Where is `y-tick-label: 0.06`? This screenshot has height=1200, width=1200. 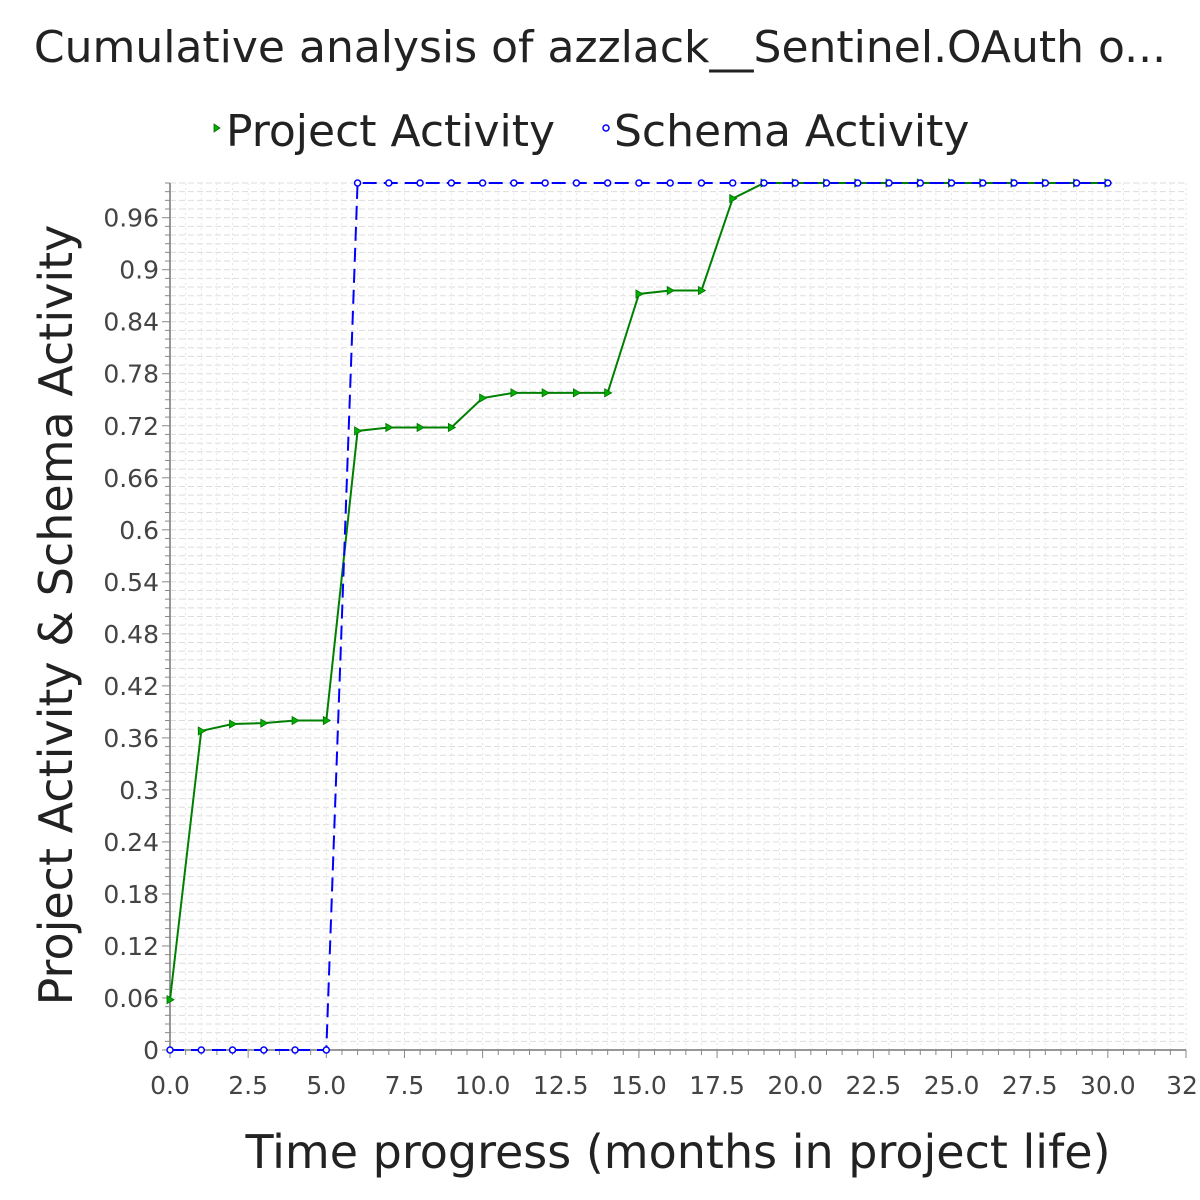 y-tick-label: 0.06 is located at coordinates (131, 998).